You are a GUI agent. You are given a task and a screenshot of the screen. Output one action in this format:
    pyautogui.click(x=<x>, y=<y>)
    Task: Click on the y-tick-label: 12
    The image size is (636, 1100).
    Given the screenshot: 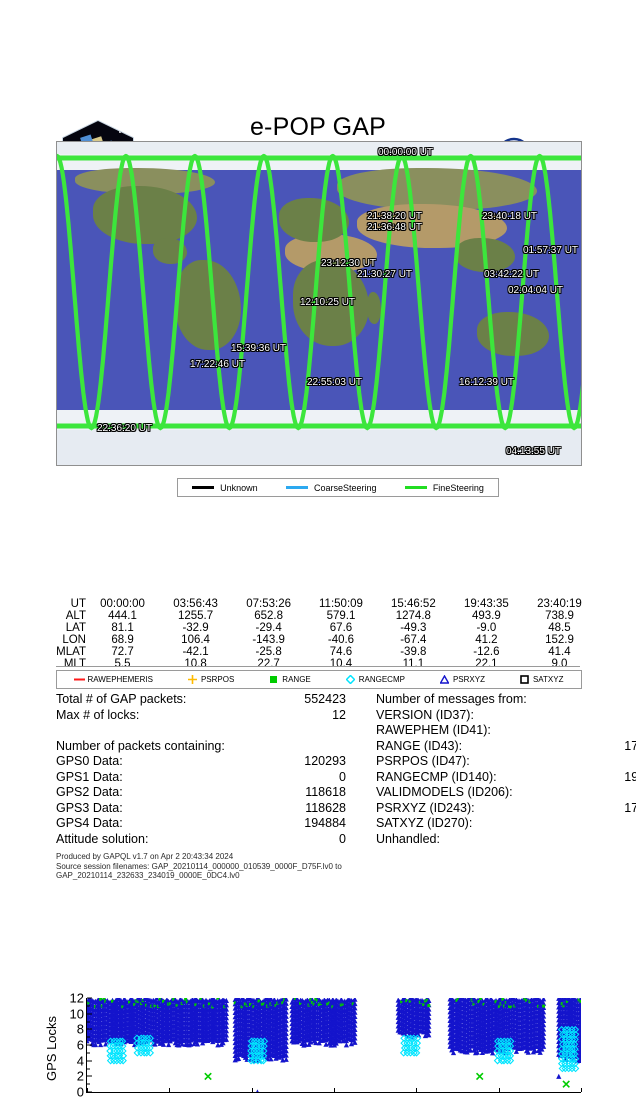 What is the action you would take?
    pyautogui.click(x=76, y=998)
    